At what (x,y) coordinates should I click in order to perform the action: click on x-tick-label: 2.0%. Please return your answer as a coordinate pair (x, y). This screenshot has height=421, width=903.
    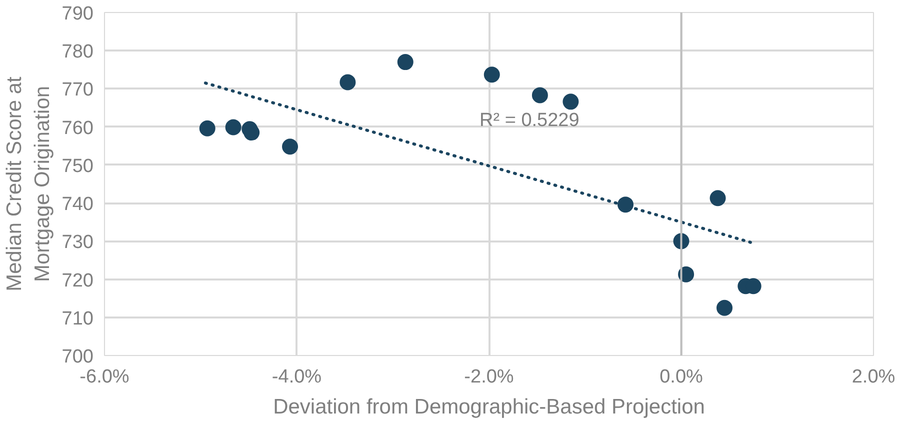
    Looking at the image, I should click on (874, 377).